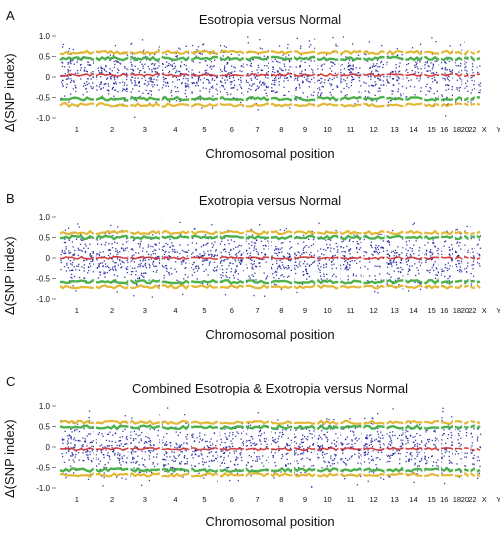  I want to click on chart-title: Esotropia versus Normal, so click(270, 19).